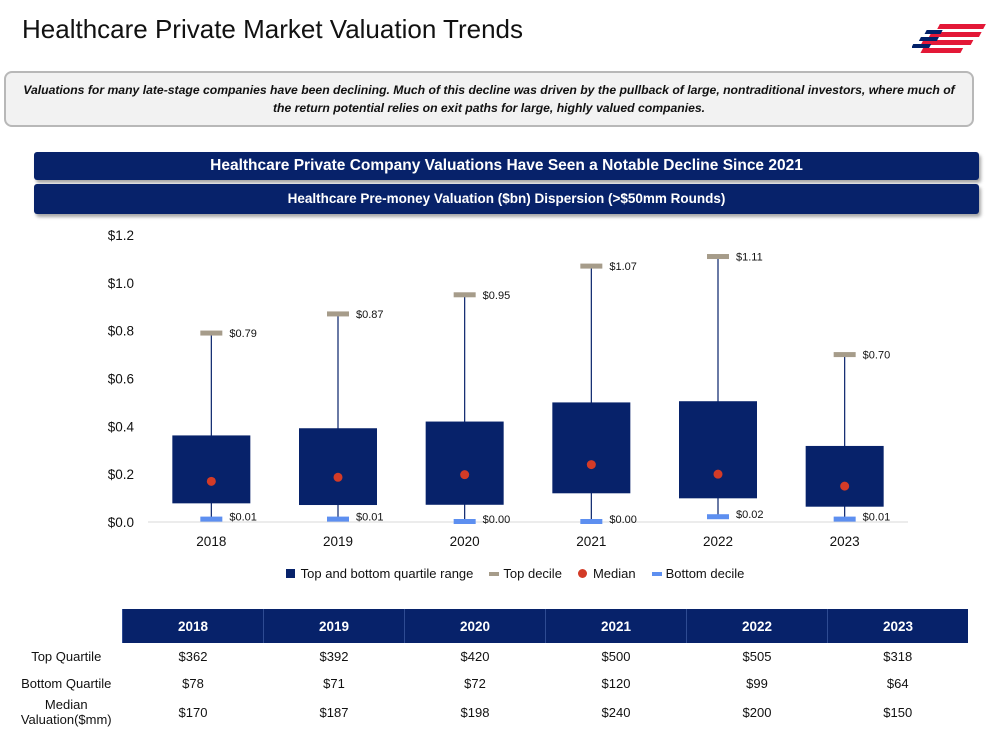  What do you see at coordinates (749, 258) in the screenshot?
I see `top-decile-label: $1.11` at bounding box center [749, 258].